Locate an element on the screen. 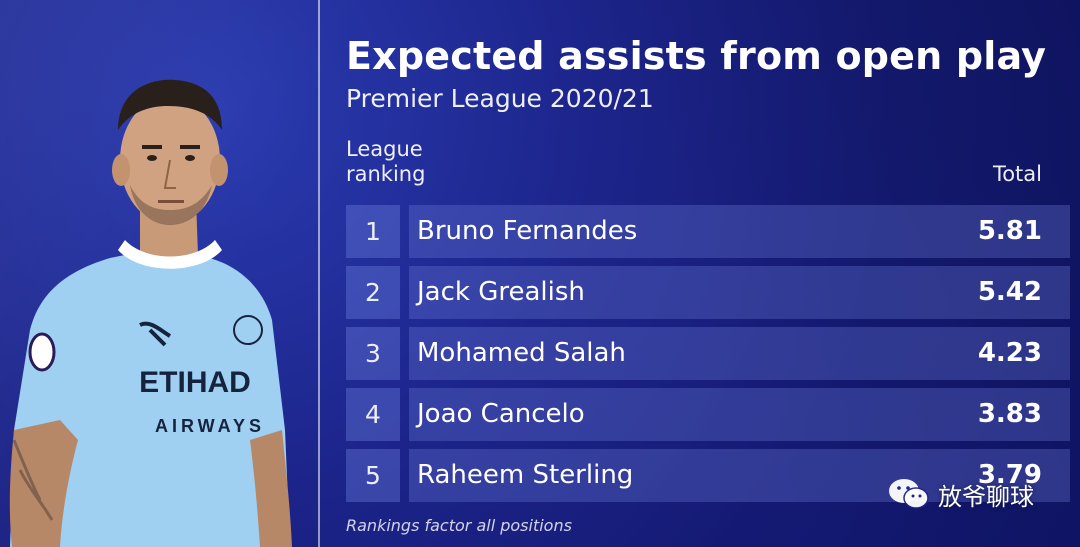 This screenshot has height=547, width=1080. rank-cell: 4 is located at coordinates (373, 414).